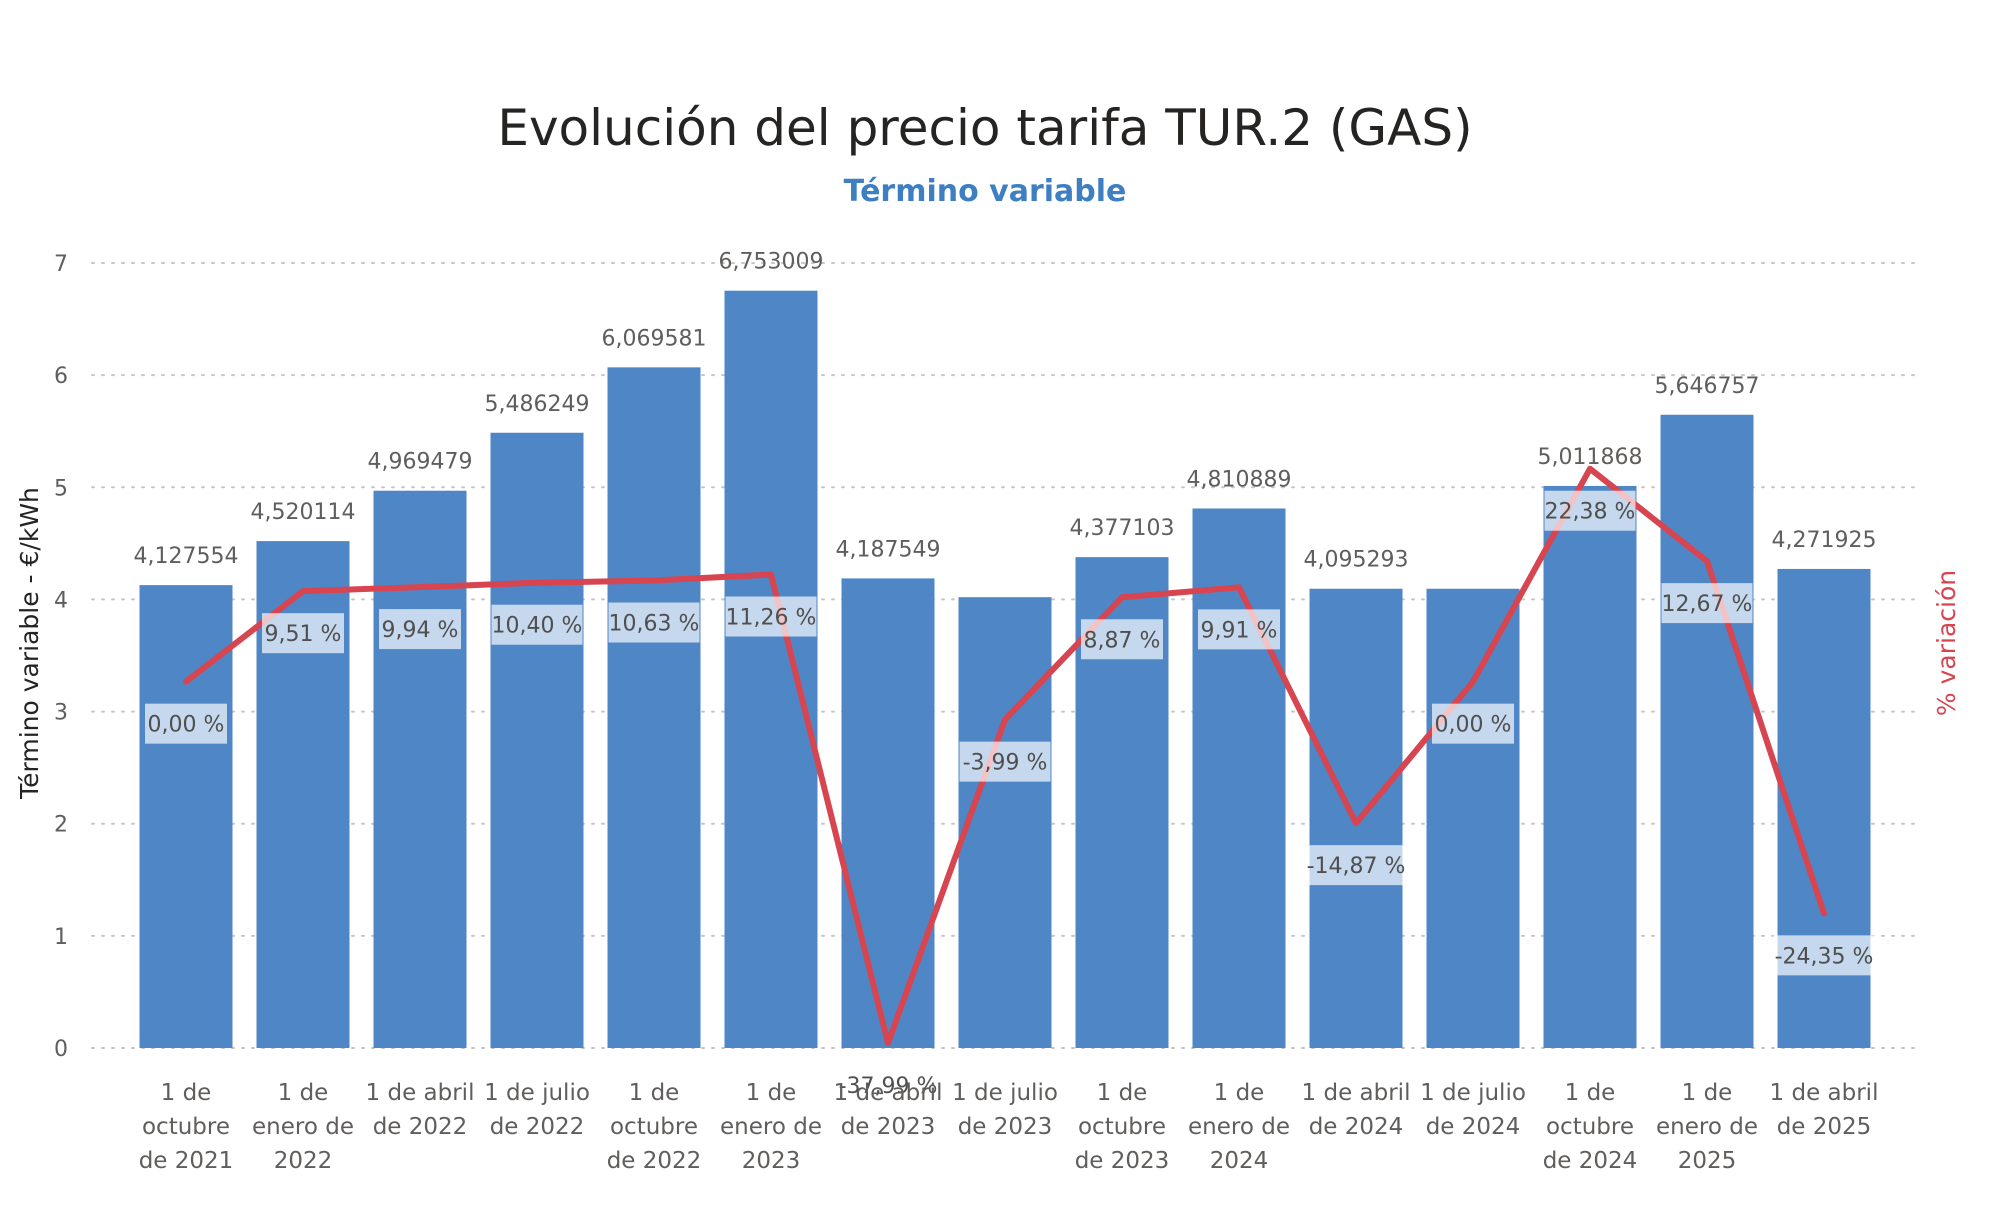 The image size is (2014, 1231). What do you see at coordinates (1239, 630) in the screenshot?
I see `variation-label: 9,91 %` at bounding box center [1239, 630].